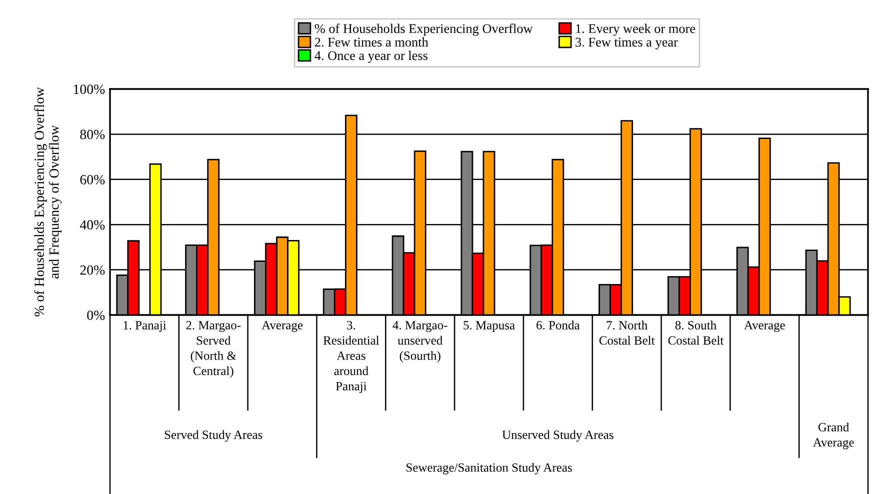  Describe the element at coordinates (833, 436) in the screenshot. I see `text: Grand Average` at that location.